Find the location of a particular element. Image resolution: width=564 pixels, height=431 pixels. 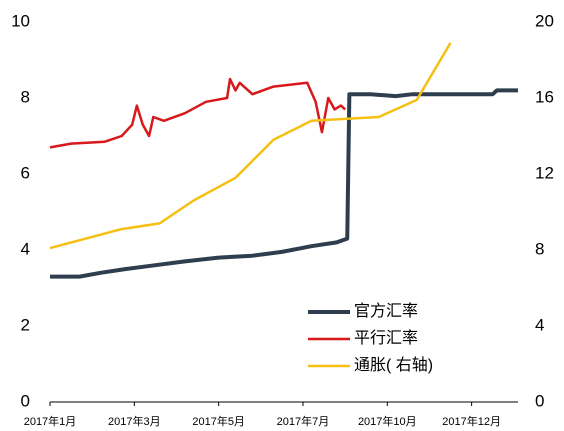

legend-label: 平行汇率 is located at coordinates (386, 338).